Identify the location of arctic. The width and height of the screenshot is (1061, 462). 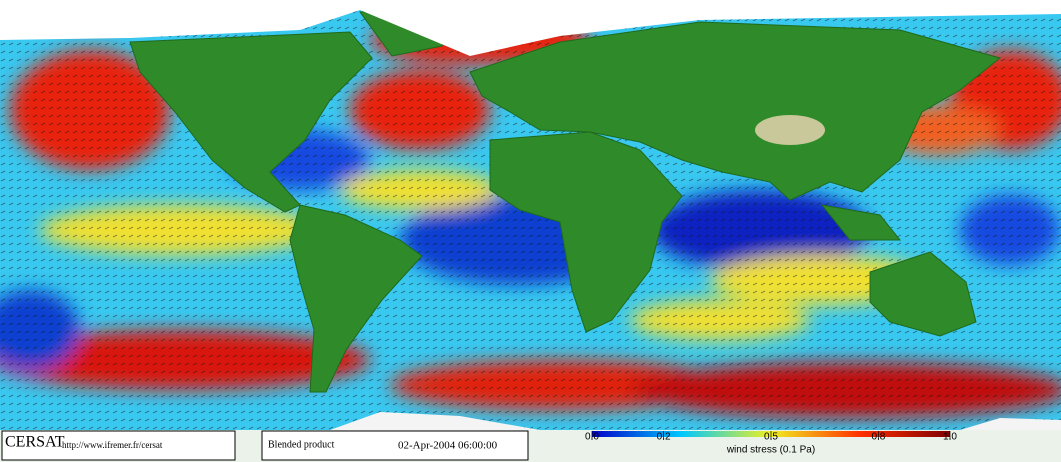
(530, 28).